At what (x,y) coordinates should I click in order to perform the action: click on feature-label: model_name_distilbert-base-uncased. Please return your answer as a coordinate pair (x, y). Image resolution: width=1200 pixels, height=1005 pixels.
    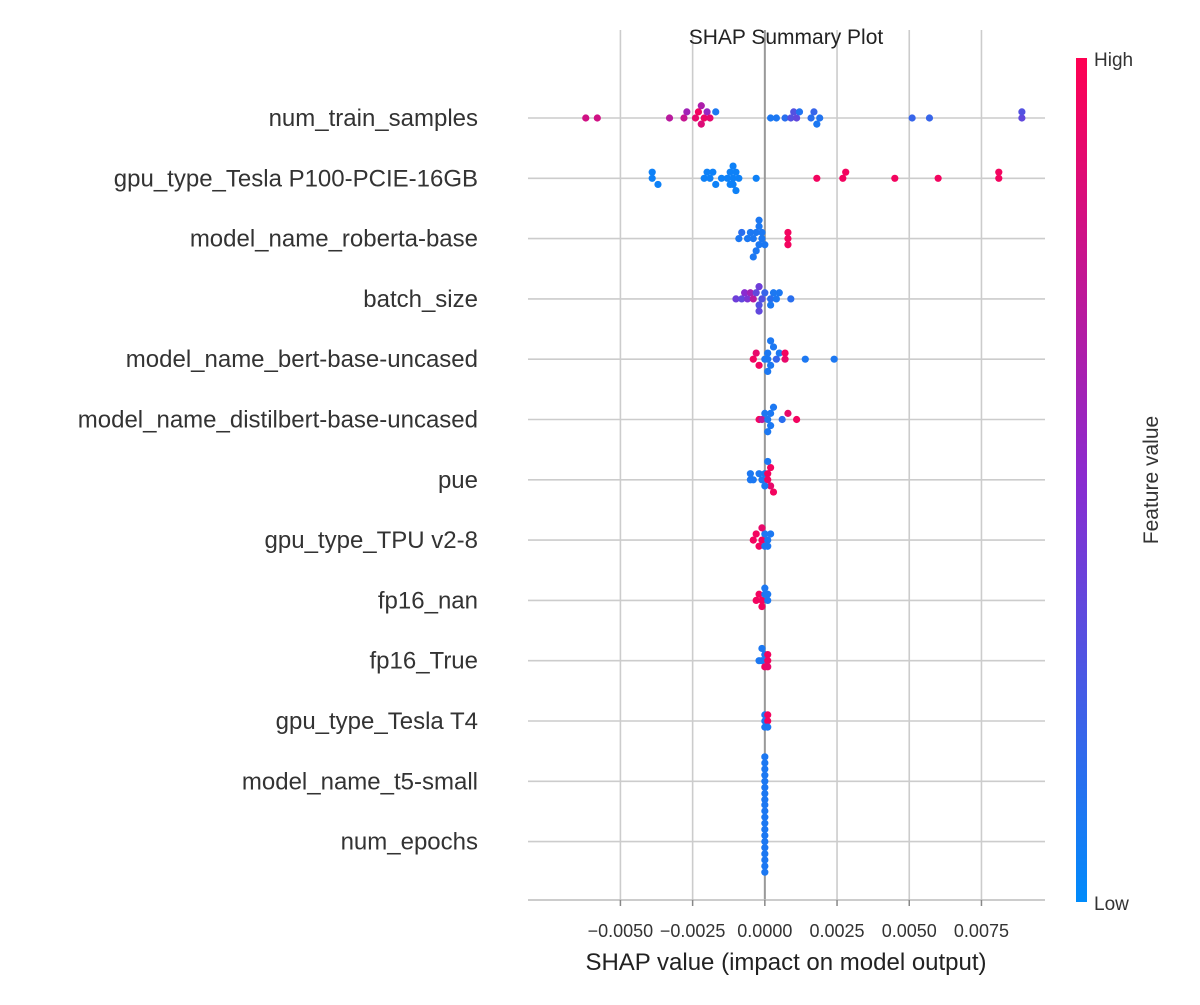
    Looking at the image, I should click on (278, 420).